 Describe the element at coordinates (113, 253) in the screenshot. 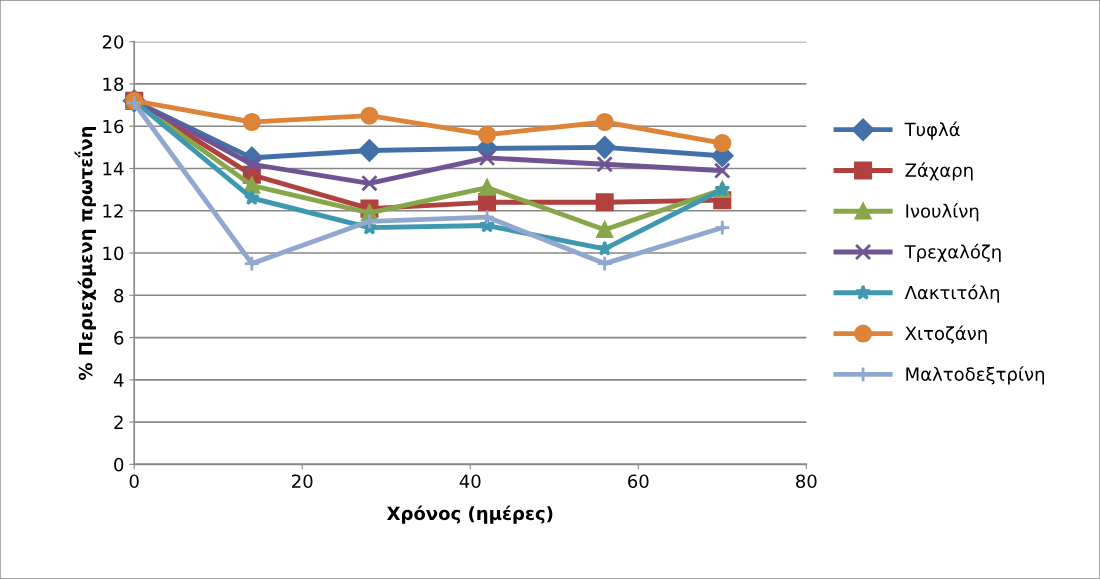

I see `y-tick-label: 10` at that location.